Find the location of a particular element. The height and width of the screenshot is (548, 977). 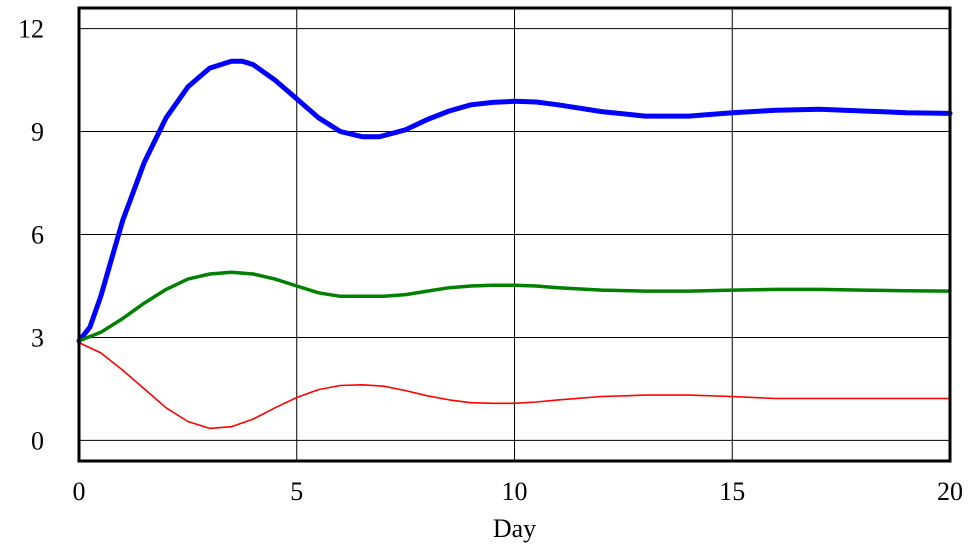

x-tick-label: 10 is located at coordinates (515, 491).